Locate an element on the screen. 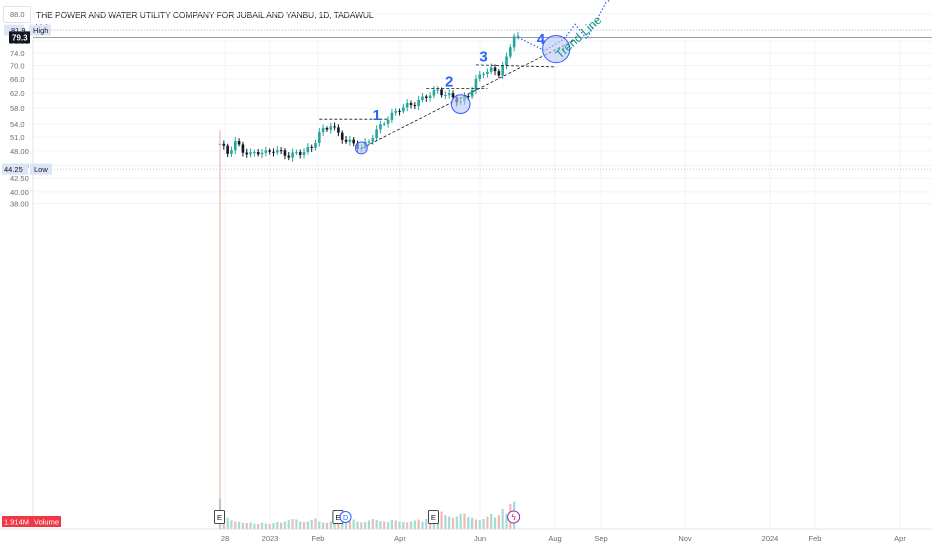  low-label: Low is located at coordinates (41, 169).